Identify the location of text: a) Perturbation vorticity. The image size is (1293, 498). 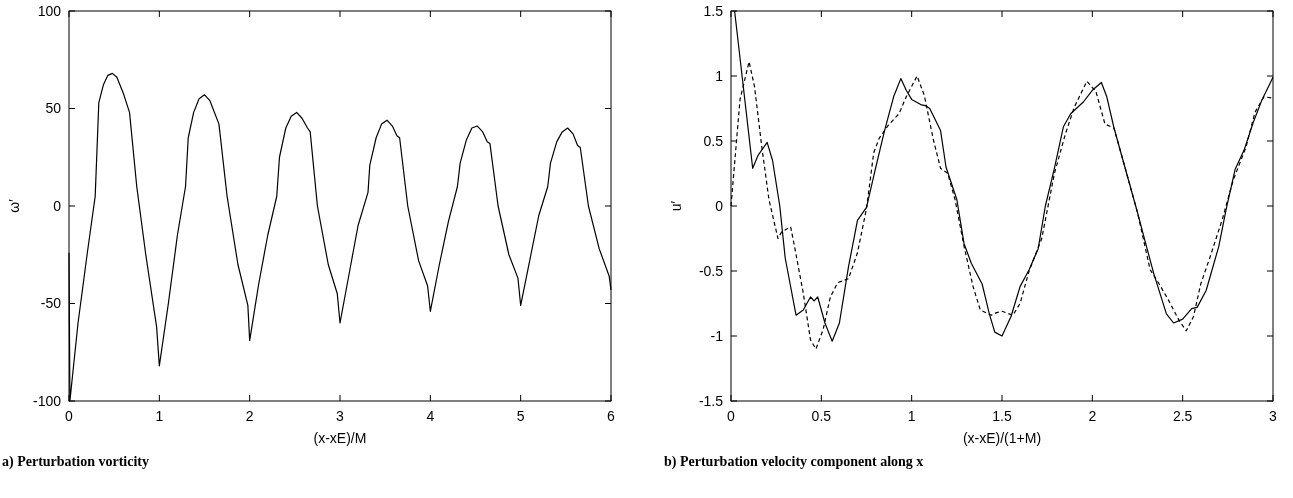
(75, 462).